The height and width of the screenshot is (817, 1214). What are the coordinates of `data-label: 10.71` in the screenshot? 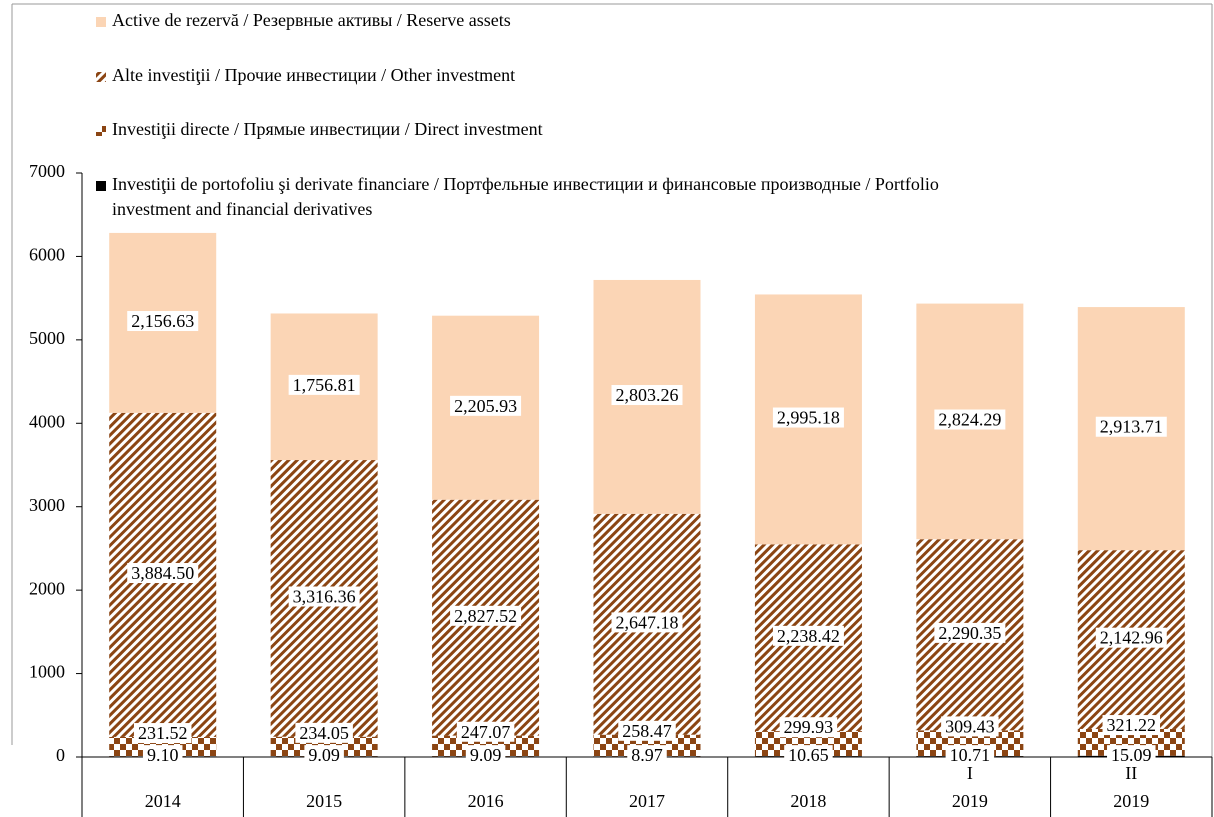 It's located at (970, 755).